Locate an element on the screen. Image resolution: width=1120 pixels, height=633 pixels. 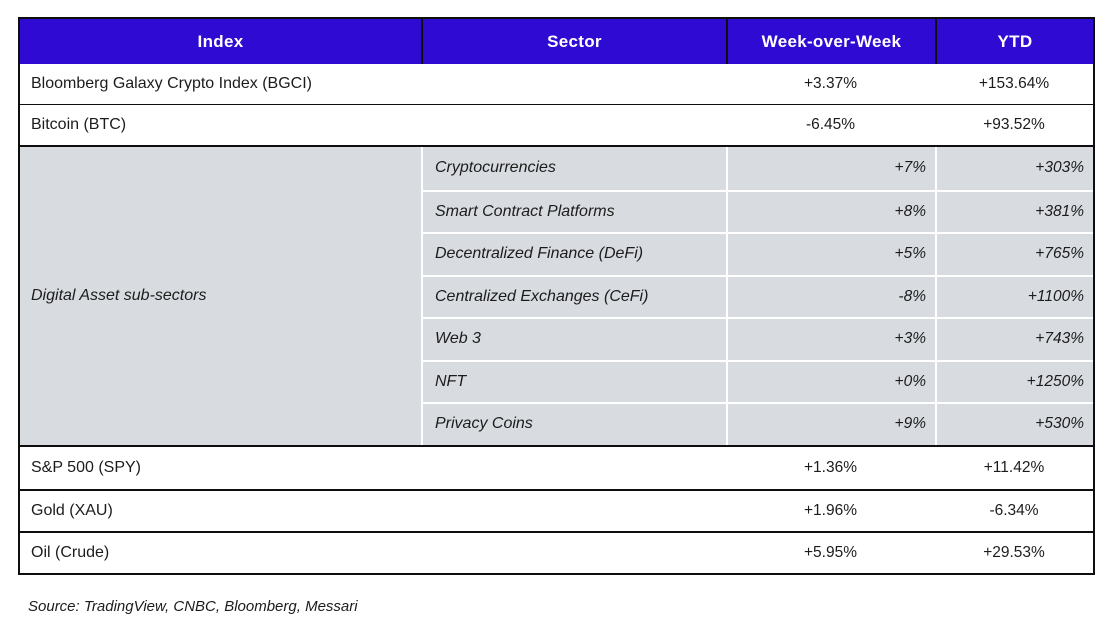
week-over-week-value: +8% is located at coordinates (830, 211).